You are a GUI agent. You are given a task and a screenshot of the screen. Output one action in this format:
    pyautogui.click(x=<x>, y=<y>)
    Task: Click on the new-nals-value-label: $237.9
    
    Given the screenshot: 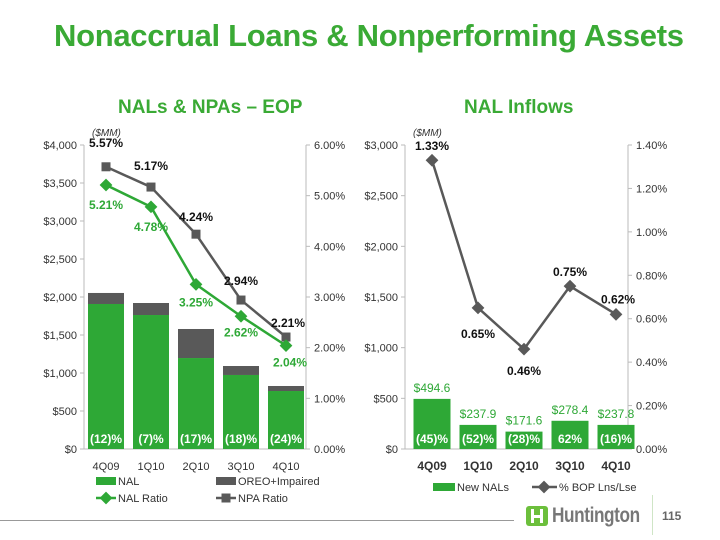 What is the action you would take?
    pyautogui.click(x=478, y=414)
    